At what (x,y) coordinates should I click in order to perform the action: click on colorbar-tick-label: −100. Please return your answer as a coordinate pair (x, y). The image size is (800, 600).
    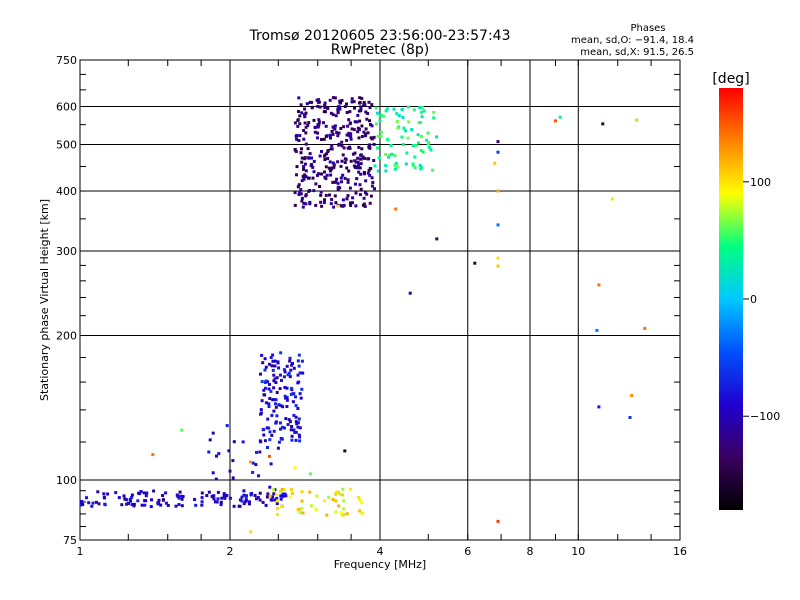
    Looking at the image, I should click on (765, 416).